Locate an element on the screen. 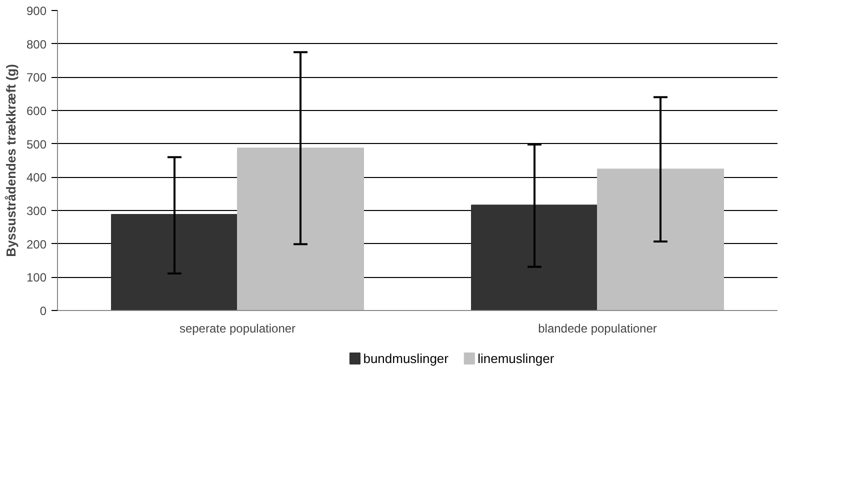  y-tick-label: 500 is located at coordinates (36, 144).